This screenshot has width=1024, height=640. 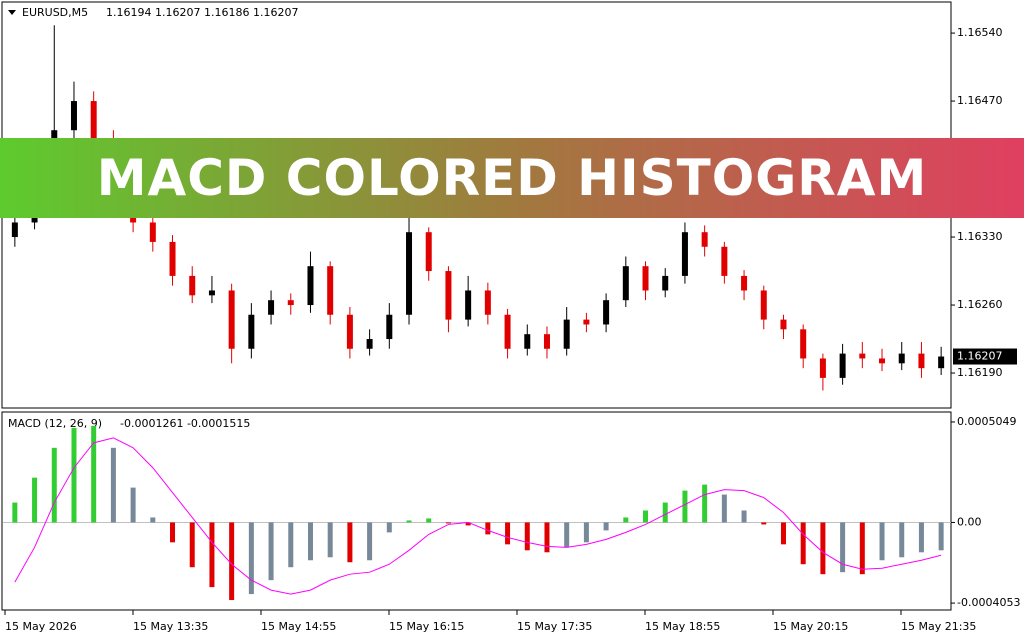 I want to click on symbol: EURUSD,M5, so click(x=55, y=12).